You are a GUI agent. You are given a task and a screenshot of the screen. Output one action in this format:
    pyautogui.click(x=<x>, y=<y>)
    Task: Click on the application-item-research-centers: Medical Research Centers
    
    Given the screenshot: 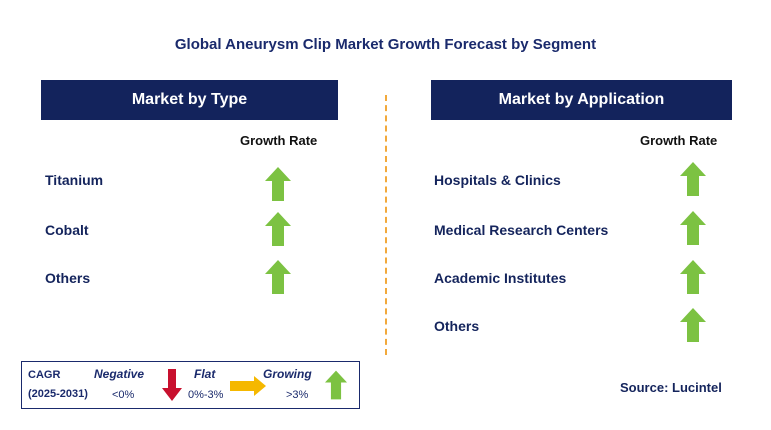 What is the action you would take?
    pyautogui.click(x=521, y=230)
    